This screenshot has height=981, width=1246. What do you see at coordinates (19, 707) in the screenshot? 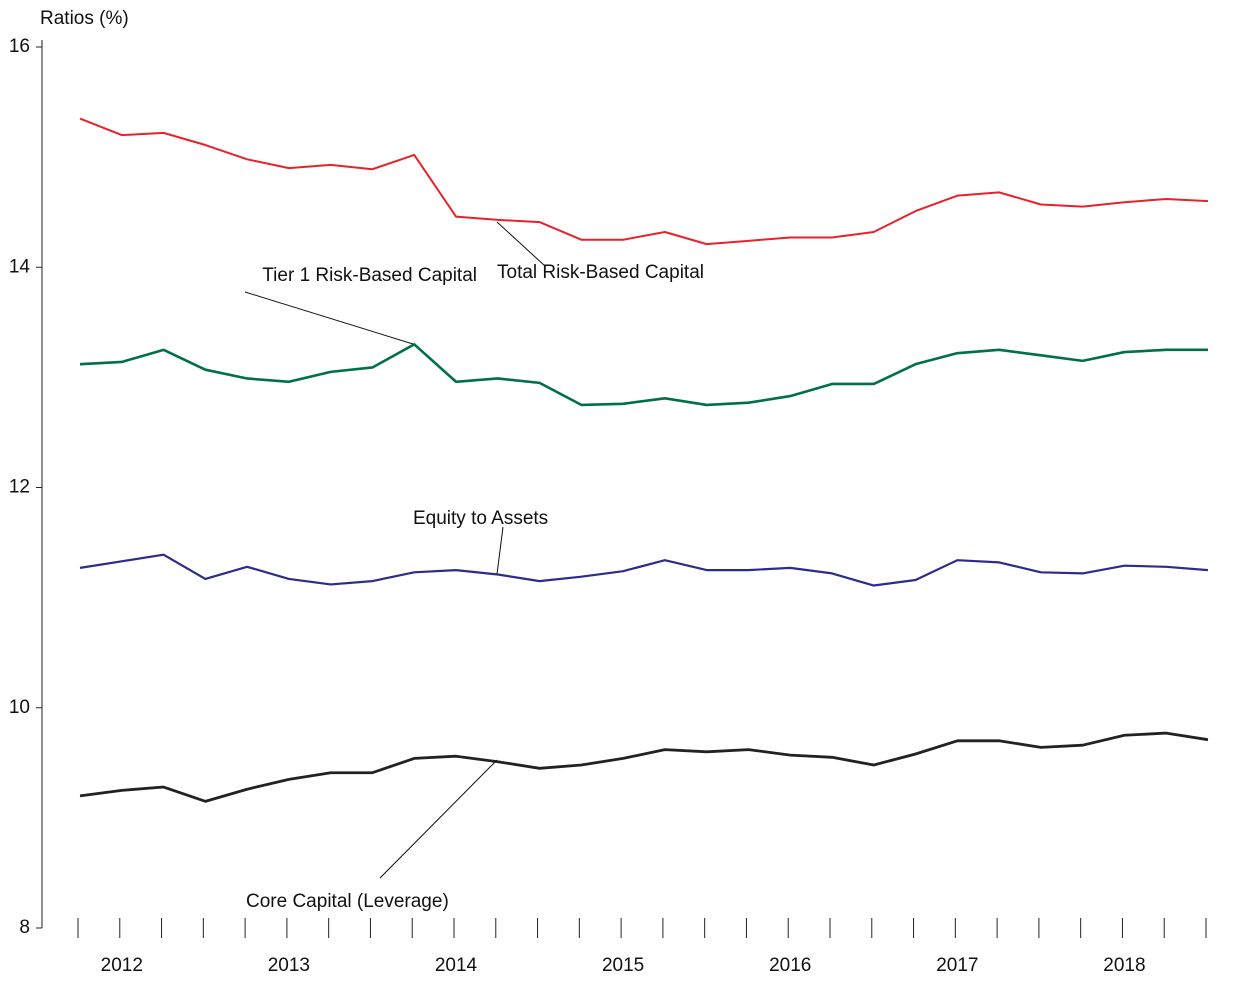
I see `y-tick-label: 10` at bounding box center [19, 707].